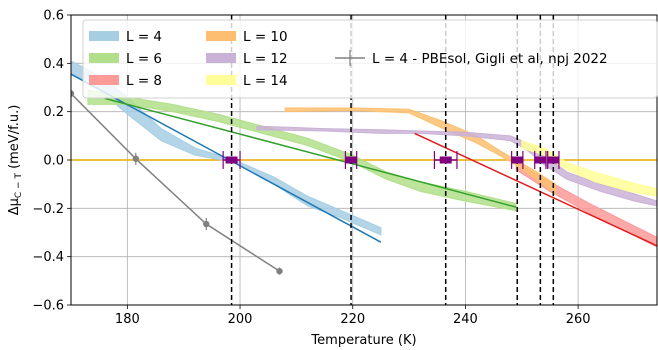 The height and width of the screenshot is (350, 658). Describe the element at coordinates (53, 112) in the screenshot. I see `y-tick-label: 0.2` at that location.